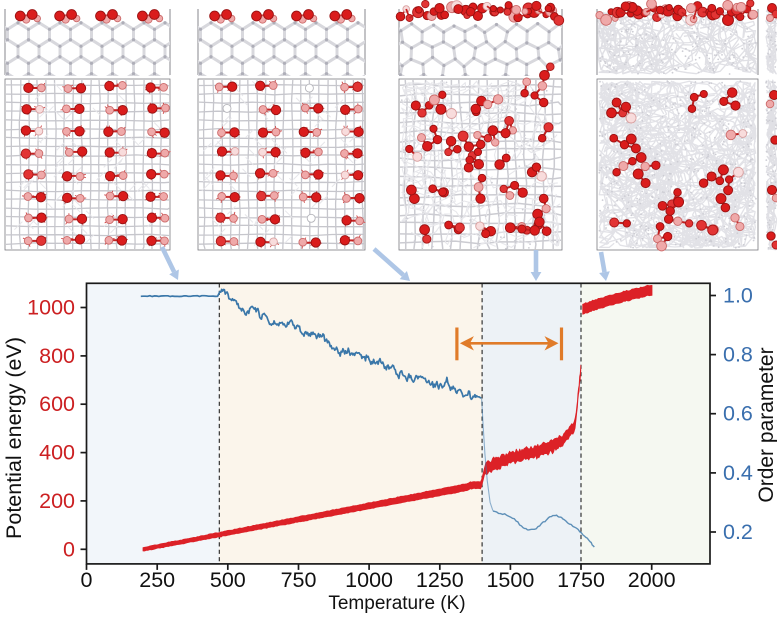  Describe the element at coordinates (396, 603) in the screenshot. I see `svg-text: Temperature (K)` at that location.